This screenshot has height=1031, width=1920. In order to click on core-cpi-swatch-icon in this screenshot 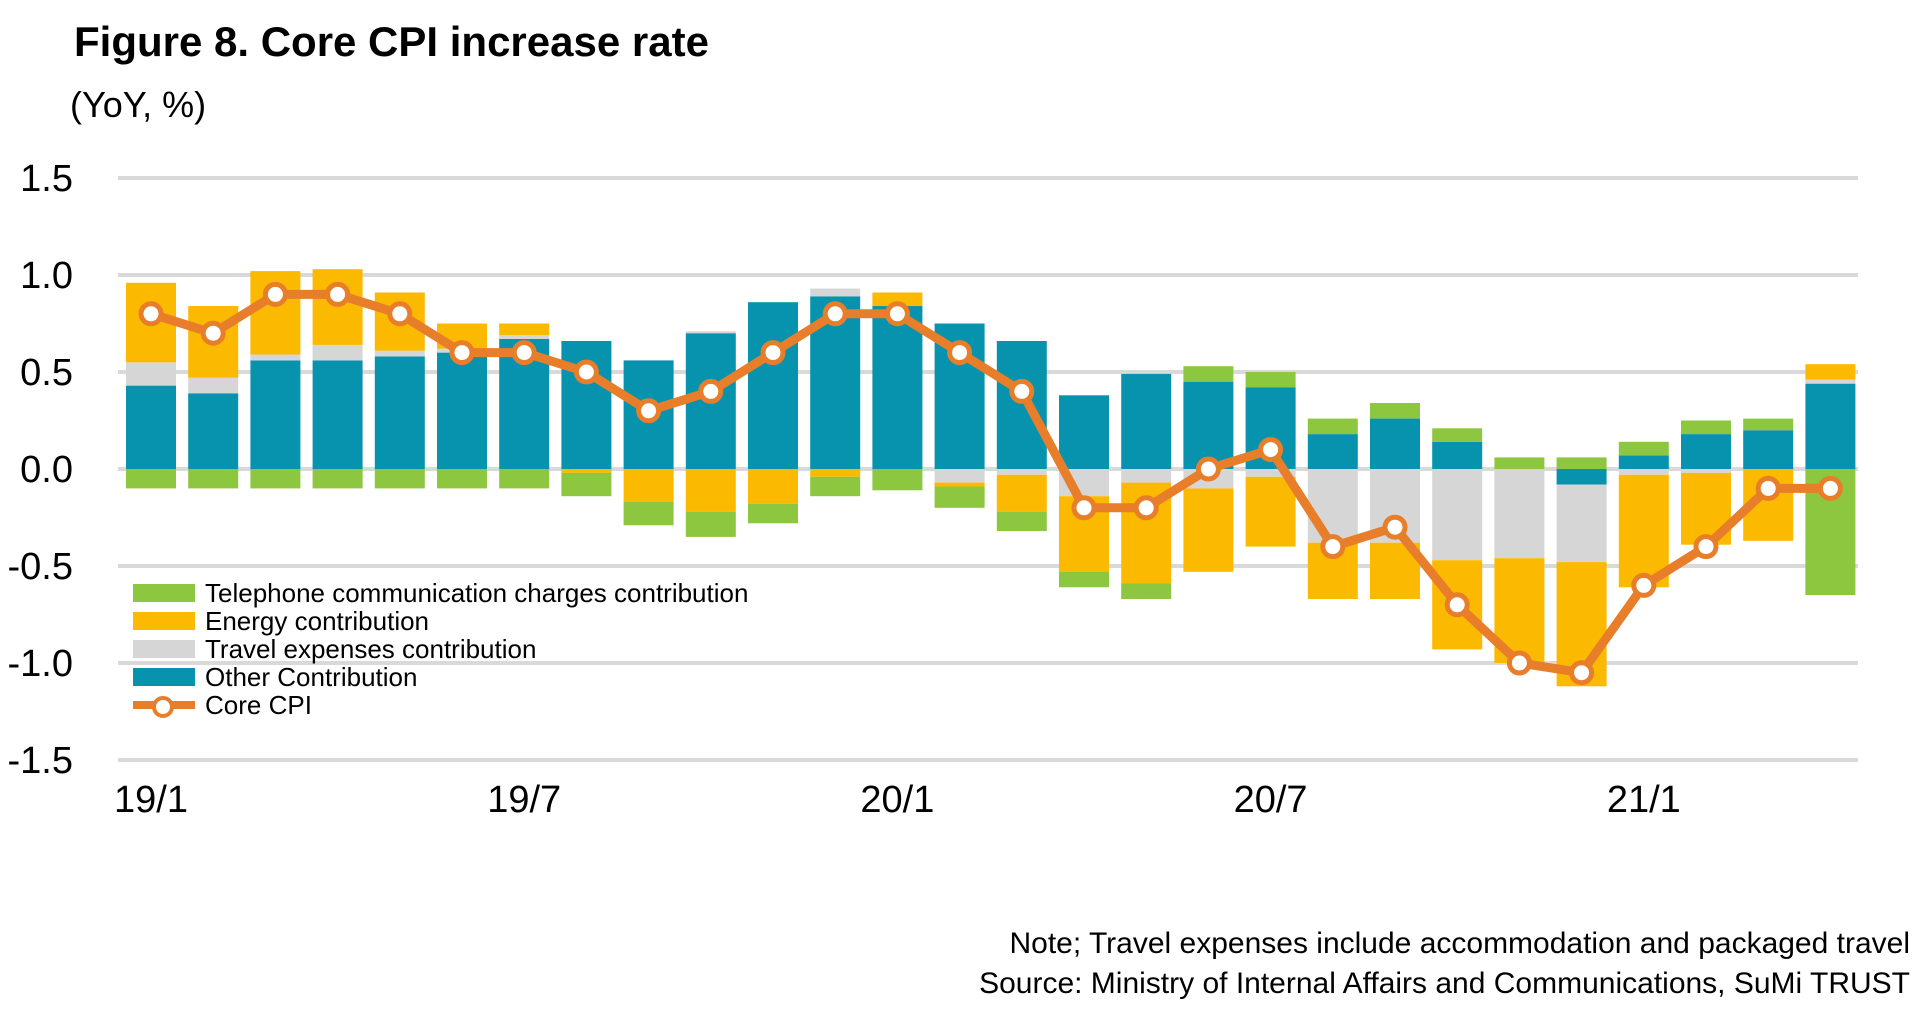, I will do `click(164, 707)`.